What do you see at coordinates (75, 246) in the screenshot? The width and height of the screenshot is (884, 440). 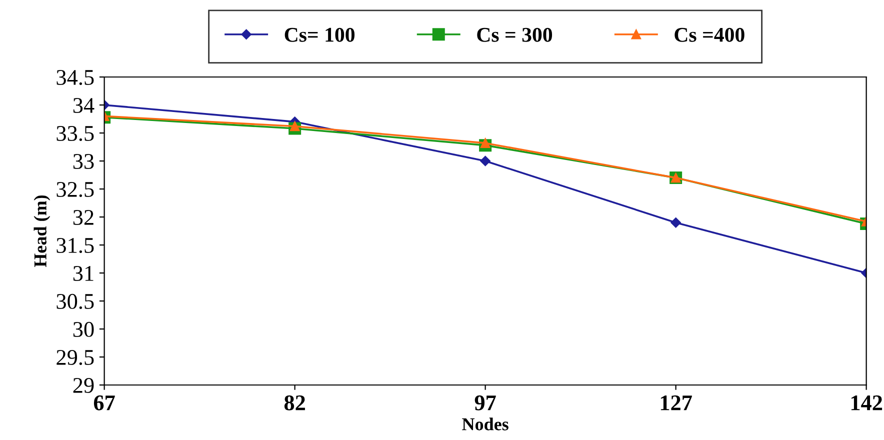 I see `y-tick-label: 31.5` at bounding box center [75, 246].